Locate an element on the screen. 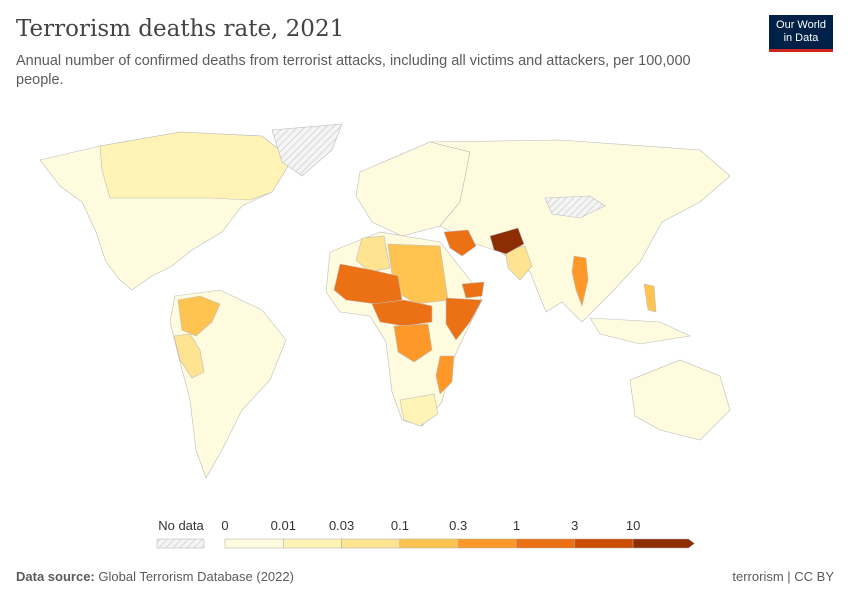 This screenshot has height=600, width=850. legend-bin-label: 0.3 is located at coordinates (458, 525).